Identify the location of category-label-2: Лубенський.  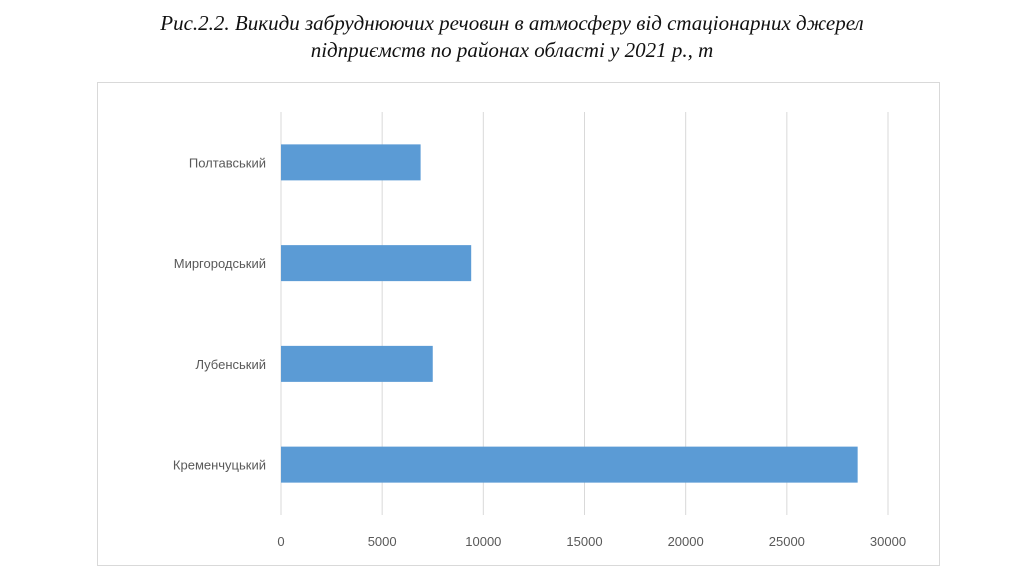
(230, 364).